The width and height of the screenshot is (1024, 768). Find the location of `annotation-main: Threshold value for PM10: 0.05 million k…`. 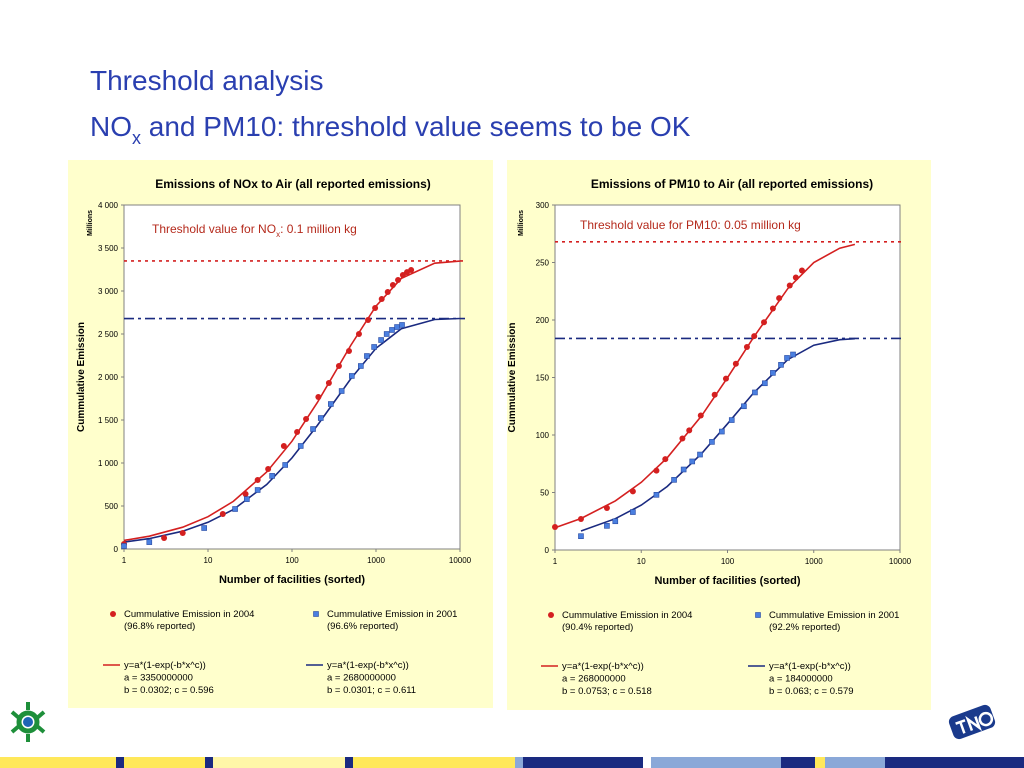

annotation-main: Threshold value for PM10: 0.05 million k… is located at coordinates (690, 225).